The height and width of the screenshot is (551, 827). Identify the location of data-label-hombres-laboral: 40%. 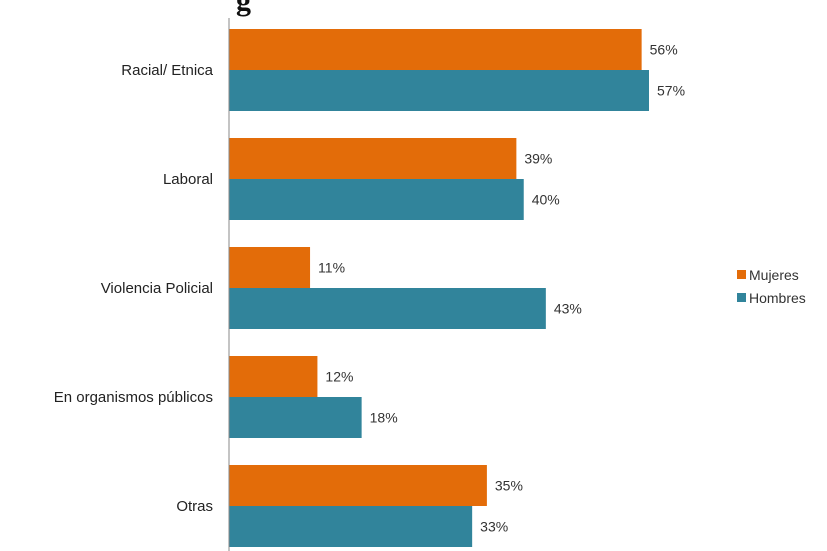
(546, 200).